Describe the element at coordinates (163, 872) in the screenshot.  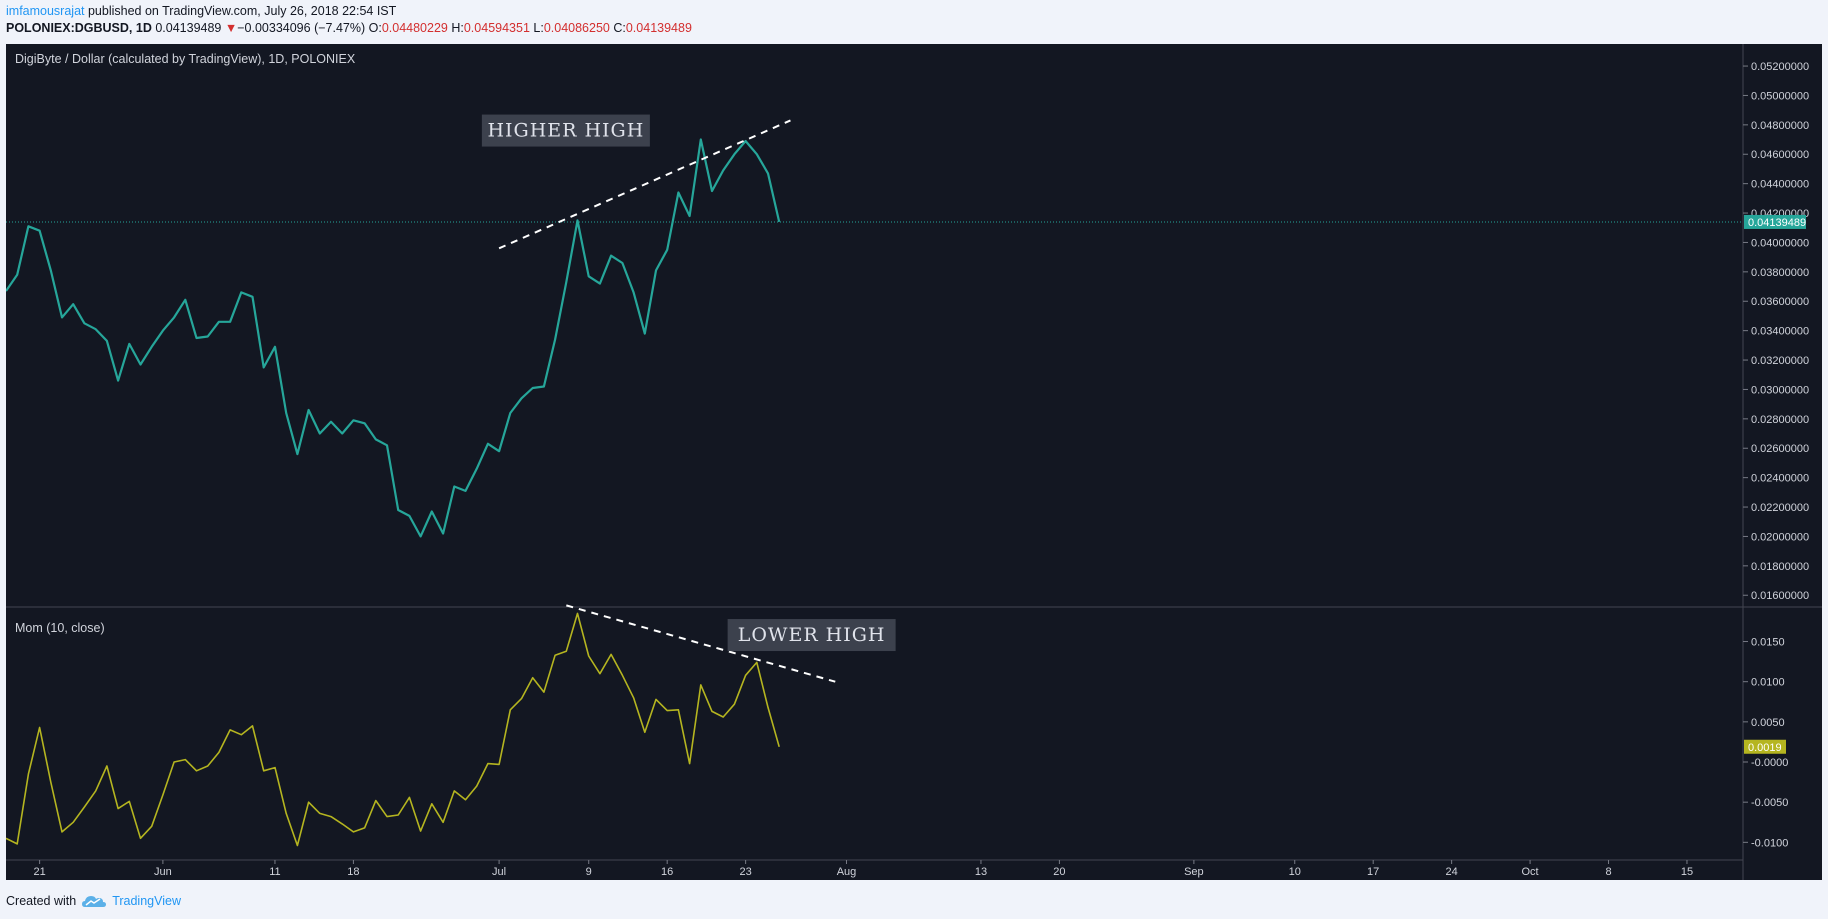
I see `x-tick-label: Jun` at that location.